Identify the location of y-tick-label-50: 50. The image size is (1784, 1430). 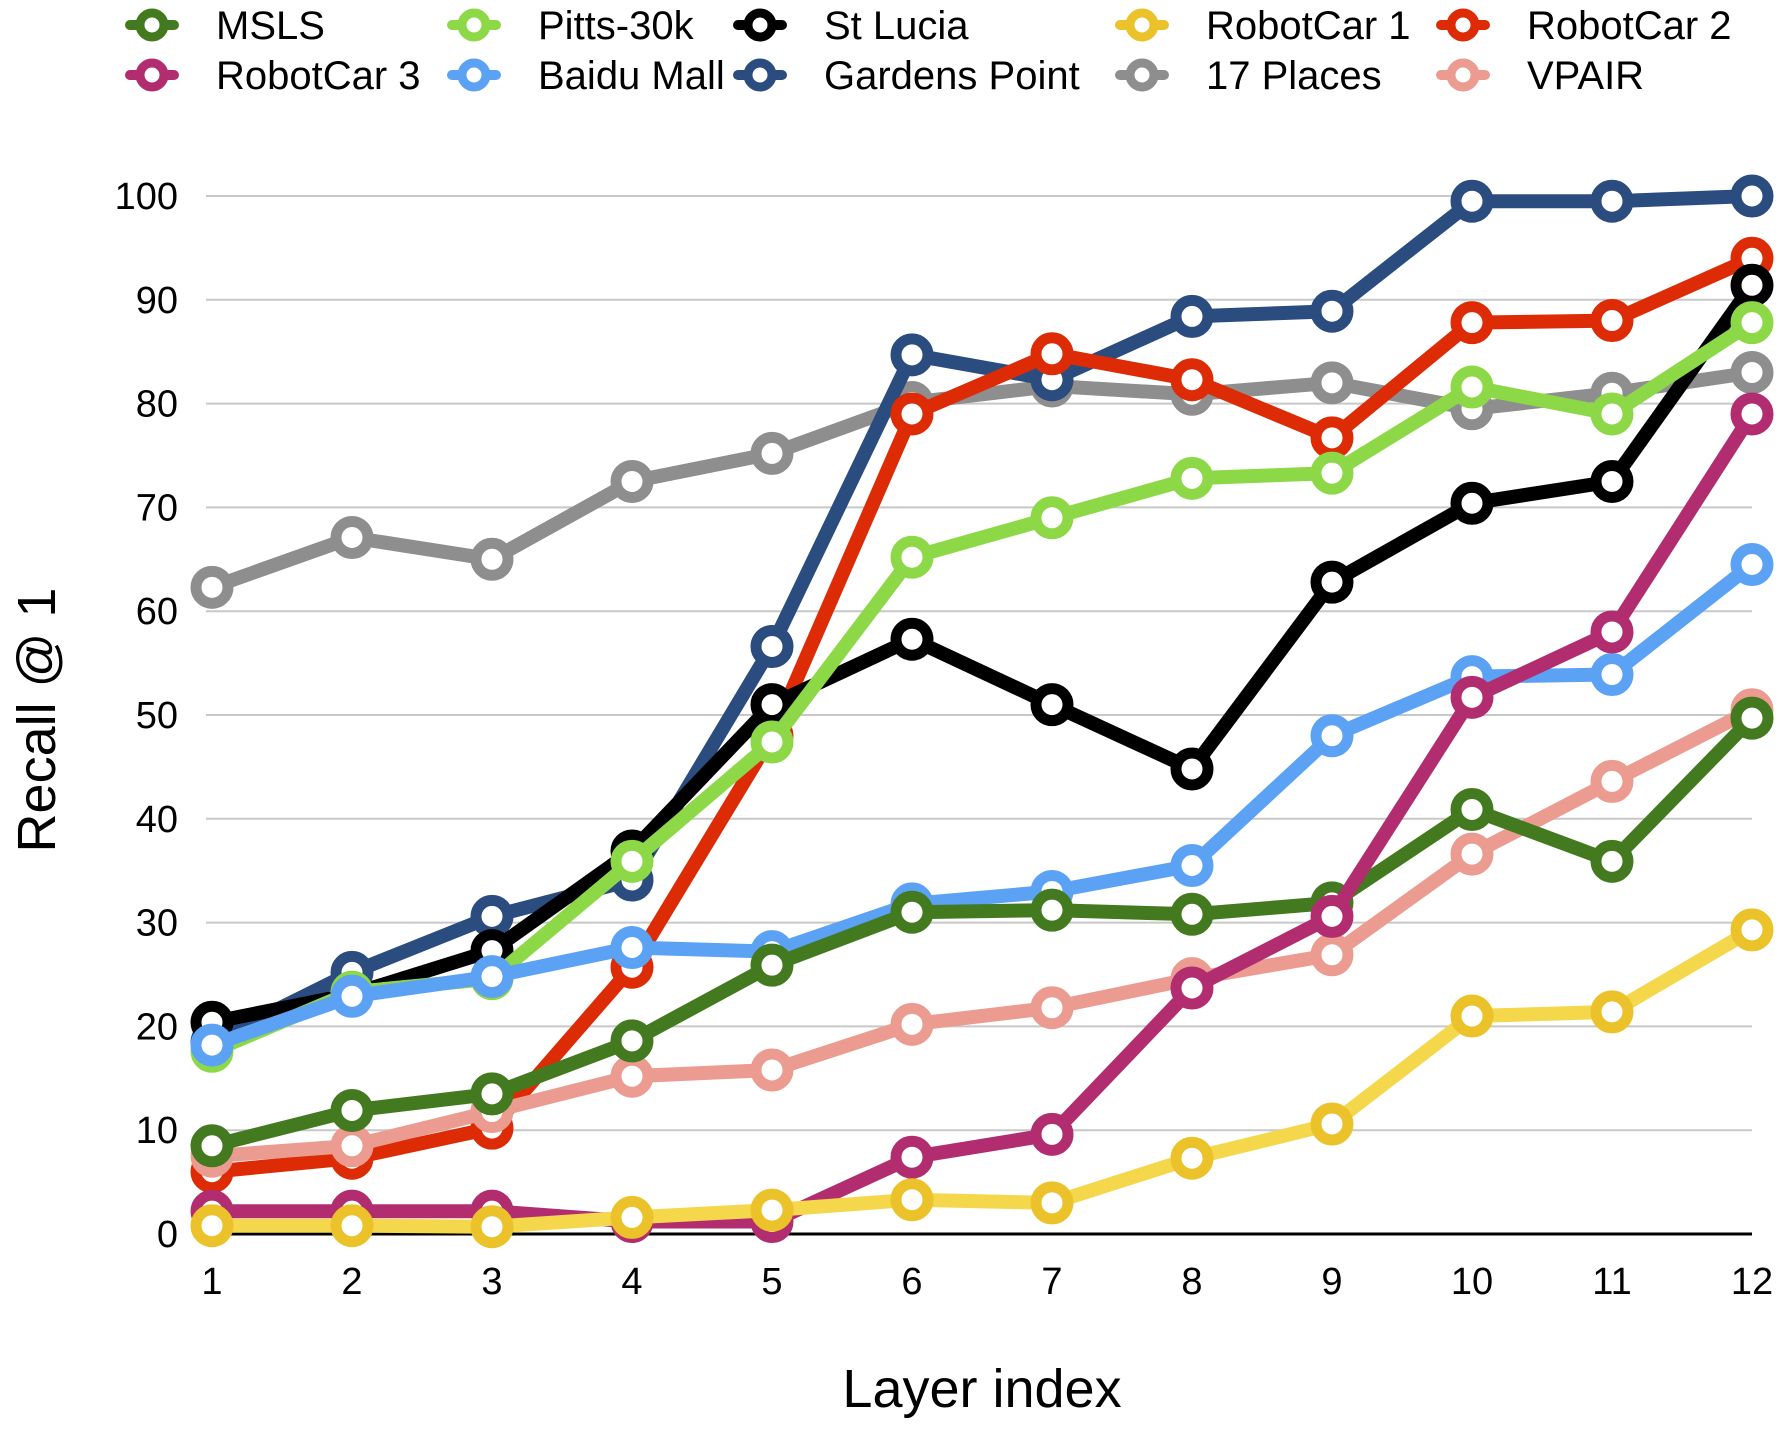
(157, 716).